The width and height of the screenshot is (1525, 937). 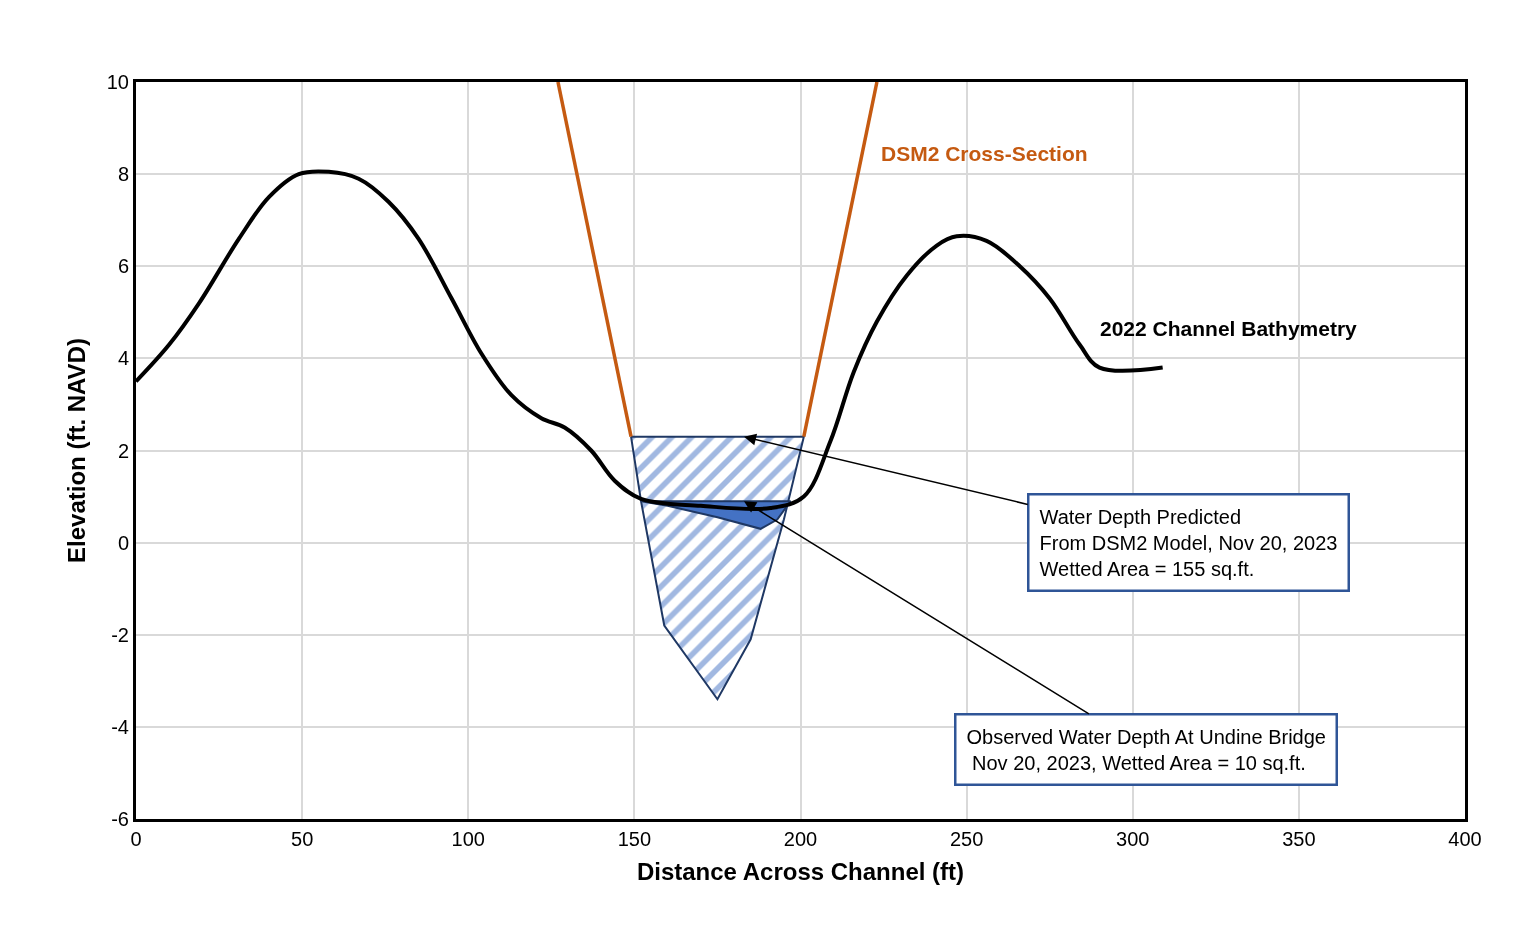 I want to click on y-tick-label: 8, so click(x=123, y=174).